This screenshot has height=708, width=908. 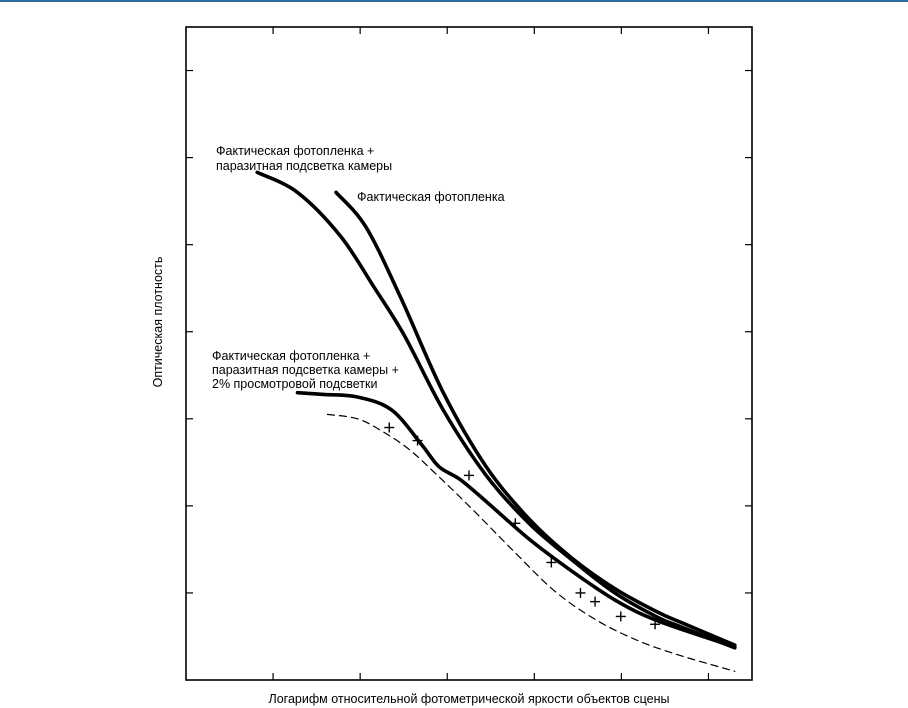 I want to click on marker-layer, so click(x=522, y=526).